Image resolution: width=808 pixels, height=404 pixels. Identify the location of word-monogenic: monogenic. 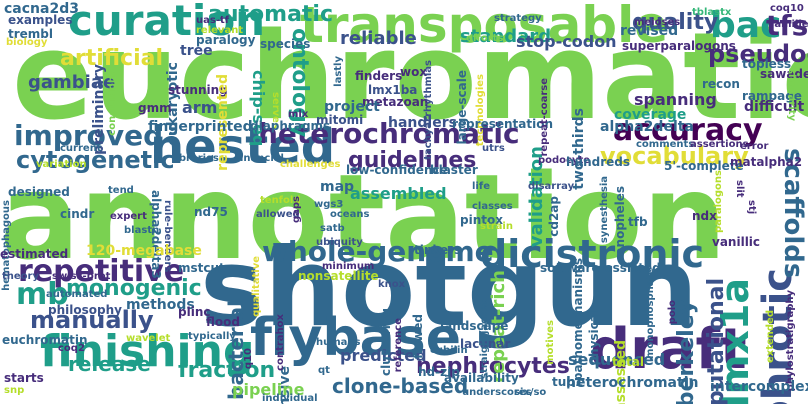
(134, 288).